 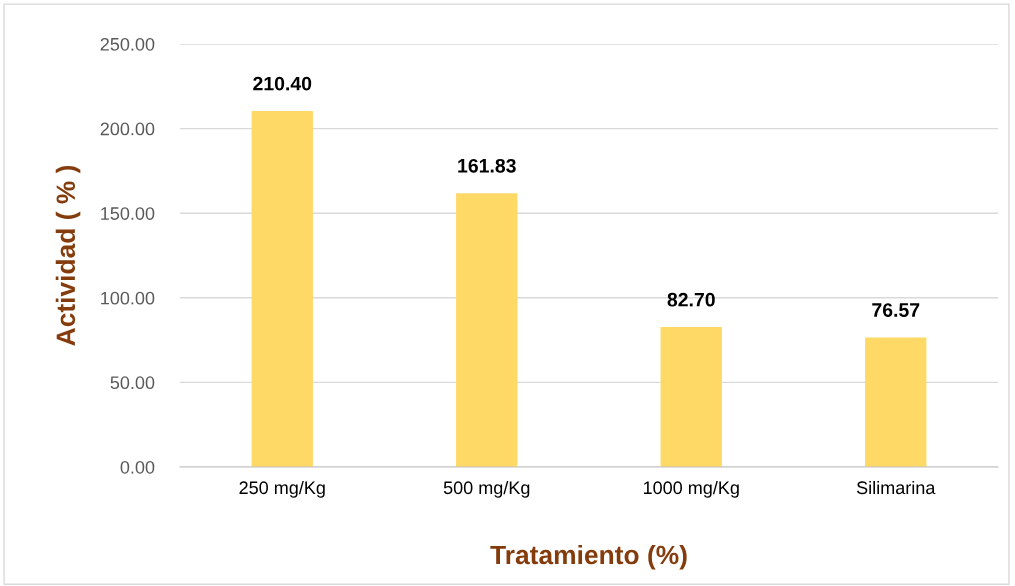 What do you see at coordinates (896, 310) in the screenshot?
I see `data-label: 76.57` at bounding box center [896, 310].